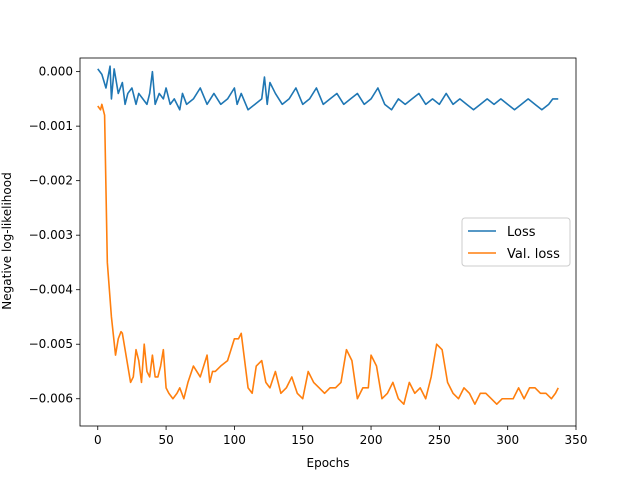 This screenshot has height=480, width=640. I want to click on y-tick-label: −0.001, so click(51, 126).